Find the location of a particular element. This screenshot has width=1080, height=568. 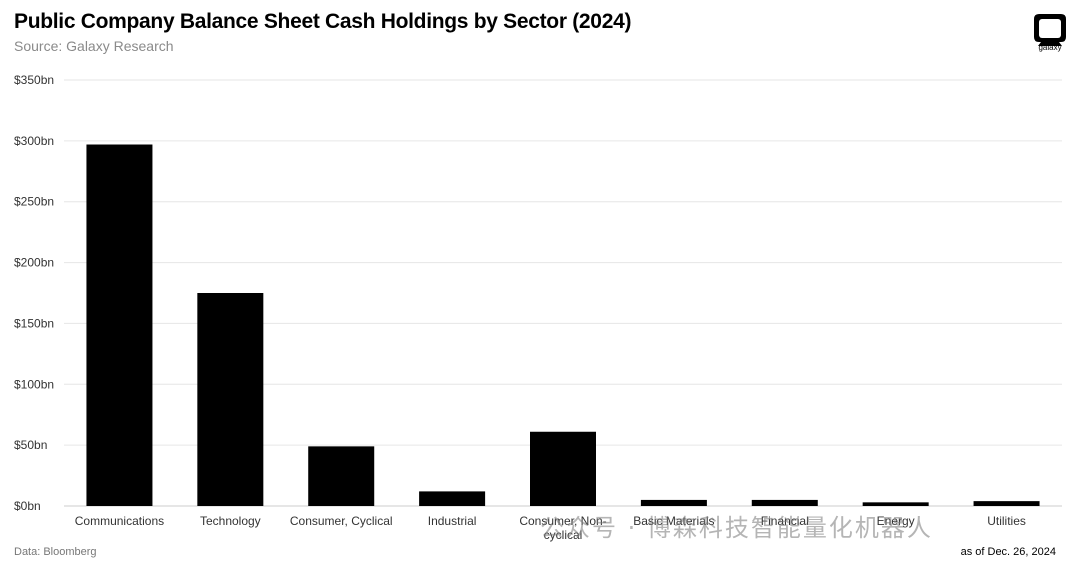

y-tick-label: $50bn is located at coordinates (30, 445).